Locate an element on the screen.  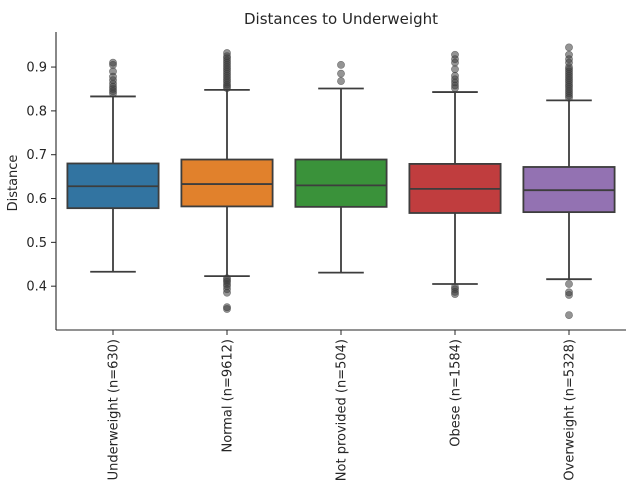
y-tick-label: 0.7 is located at coordinates (36, 155).